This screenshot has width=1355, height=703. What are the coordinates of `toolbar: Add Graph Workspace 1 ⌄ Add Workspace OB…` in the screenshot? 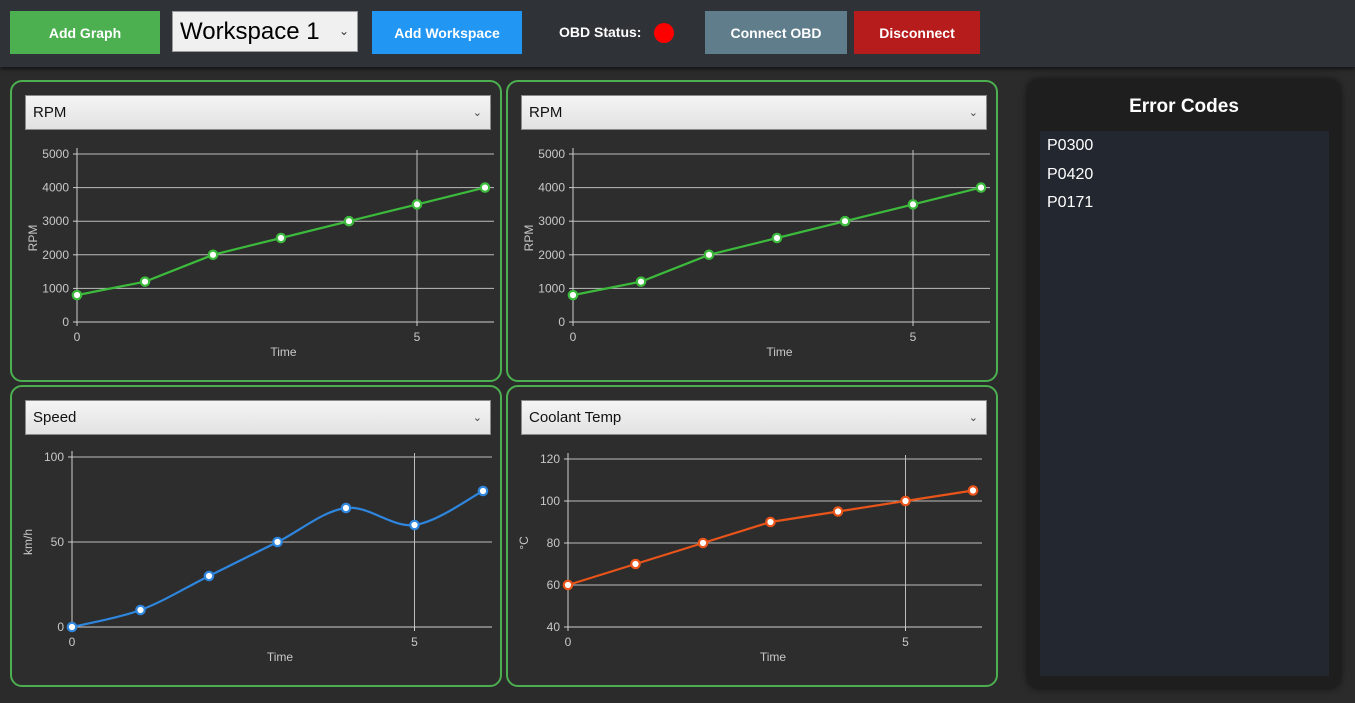 It's located at (677, 33).